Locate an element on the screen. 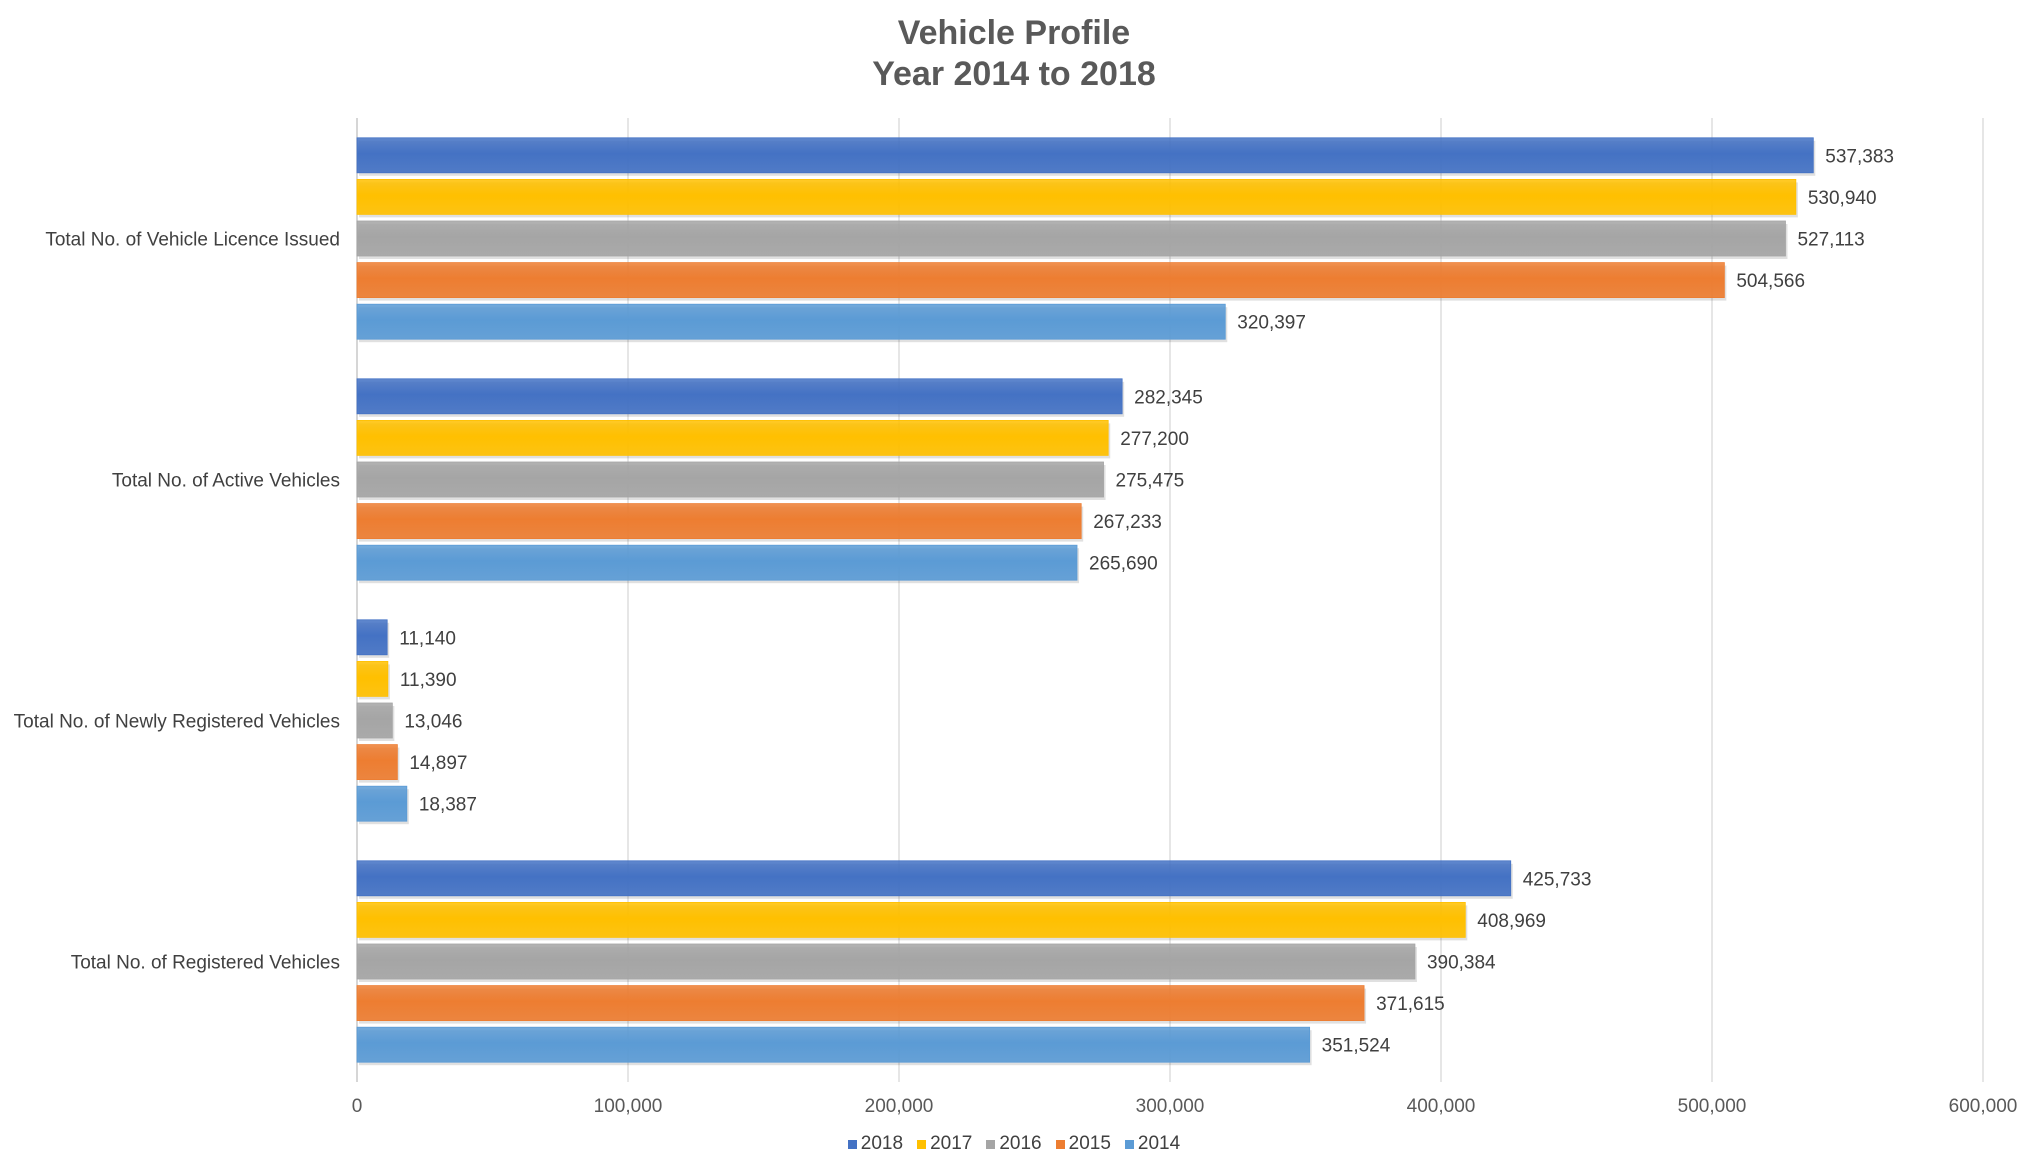  legend-label: 2014 is located at coordinates (1159, 1143).